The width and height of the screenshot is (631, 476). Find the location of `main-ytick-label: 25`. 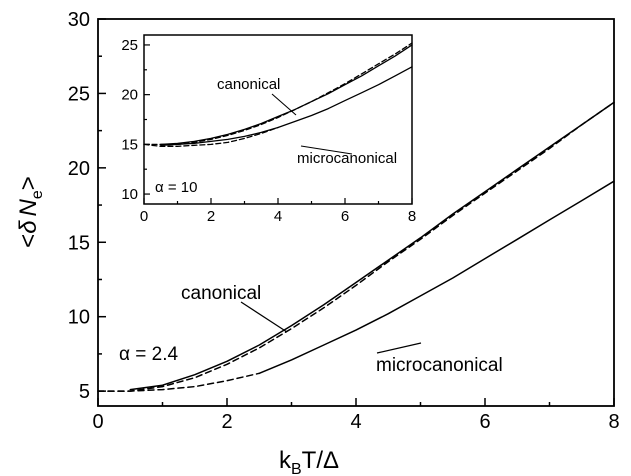

main-ytick-label: 25 is located at coordinates (79, 94).